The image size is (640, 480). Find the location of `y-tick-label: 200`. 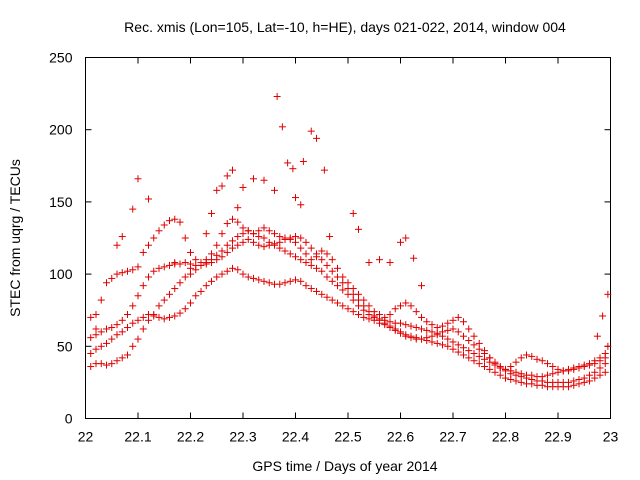

y-tick-label: 200 is located at coordinates (61, 130).